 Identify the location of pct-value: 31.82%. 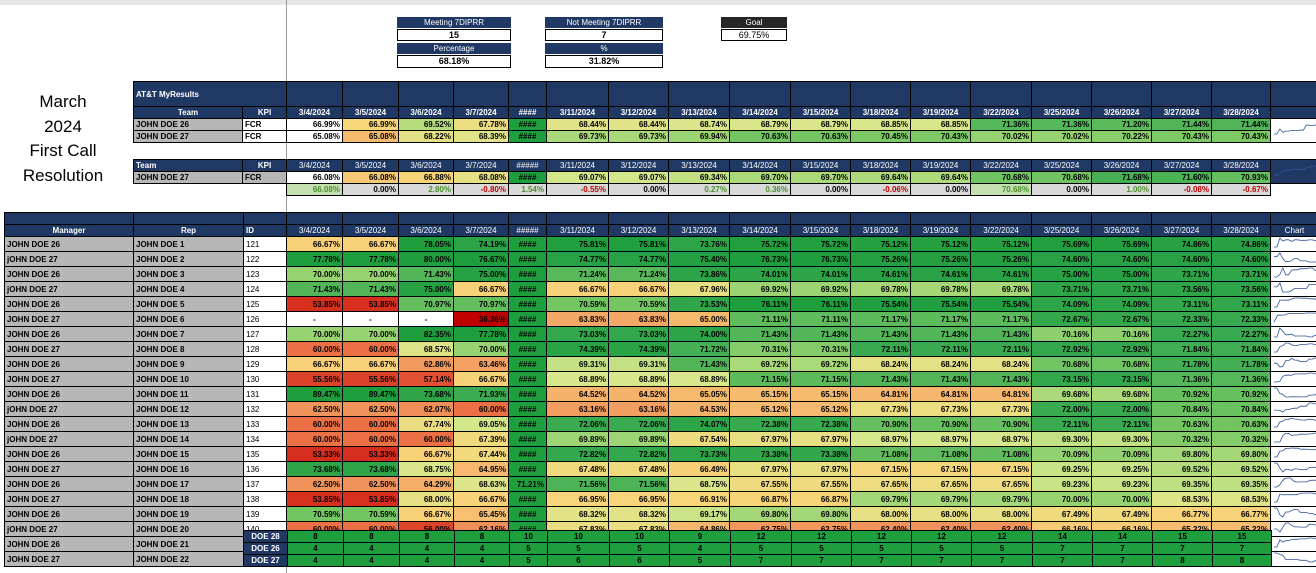
(604, 61).